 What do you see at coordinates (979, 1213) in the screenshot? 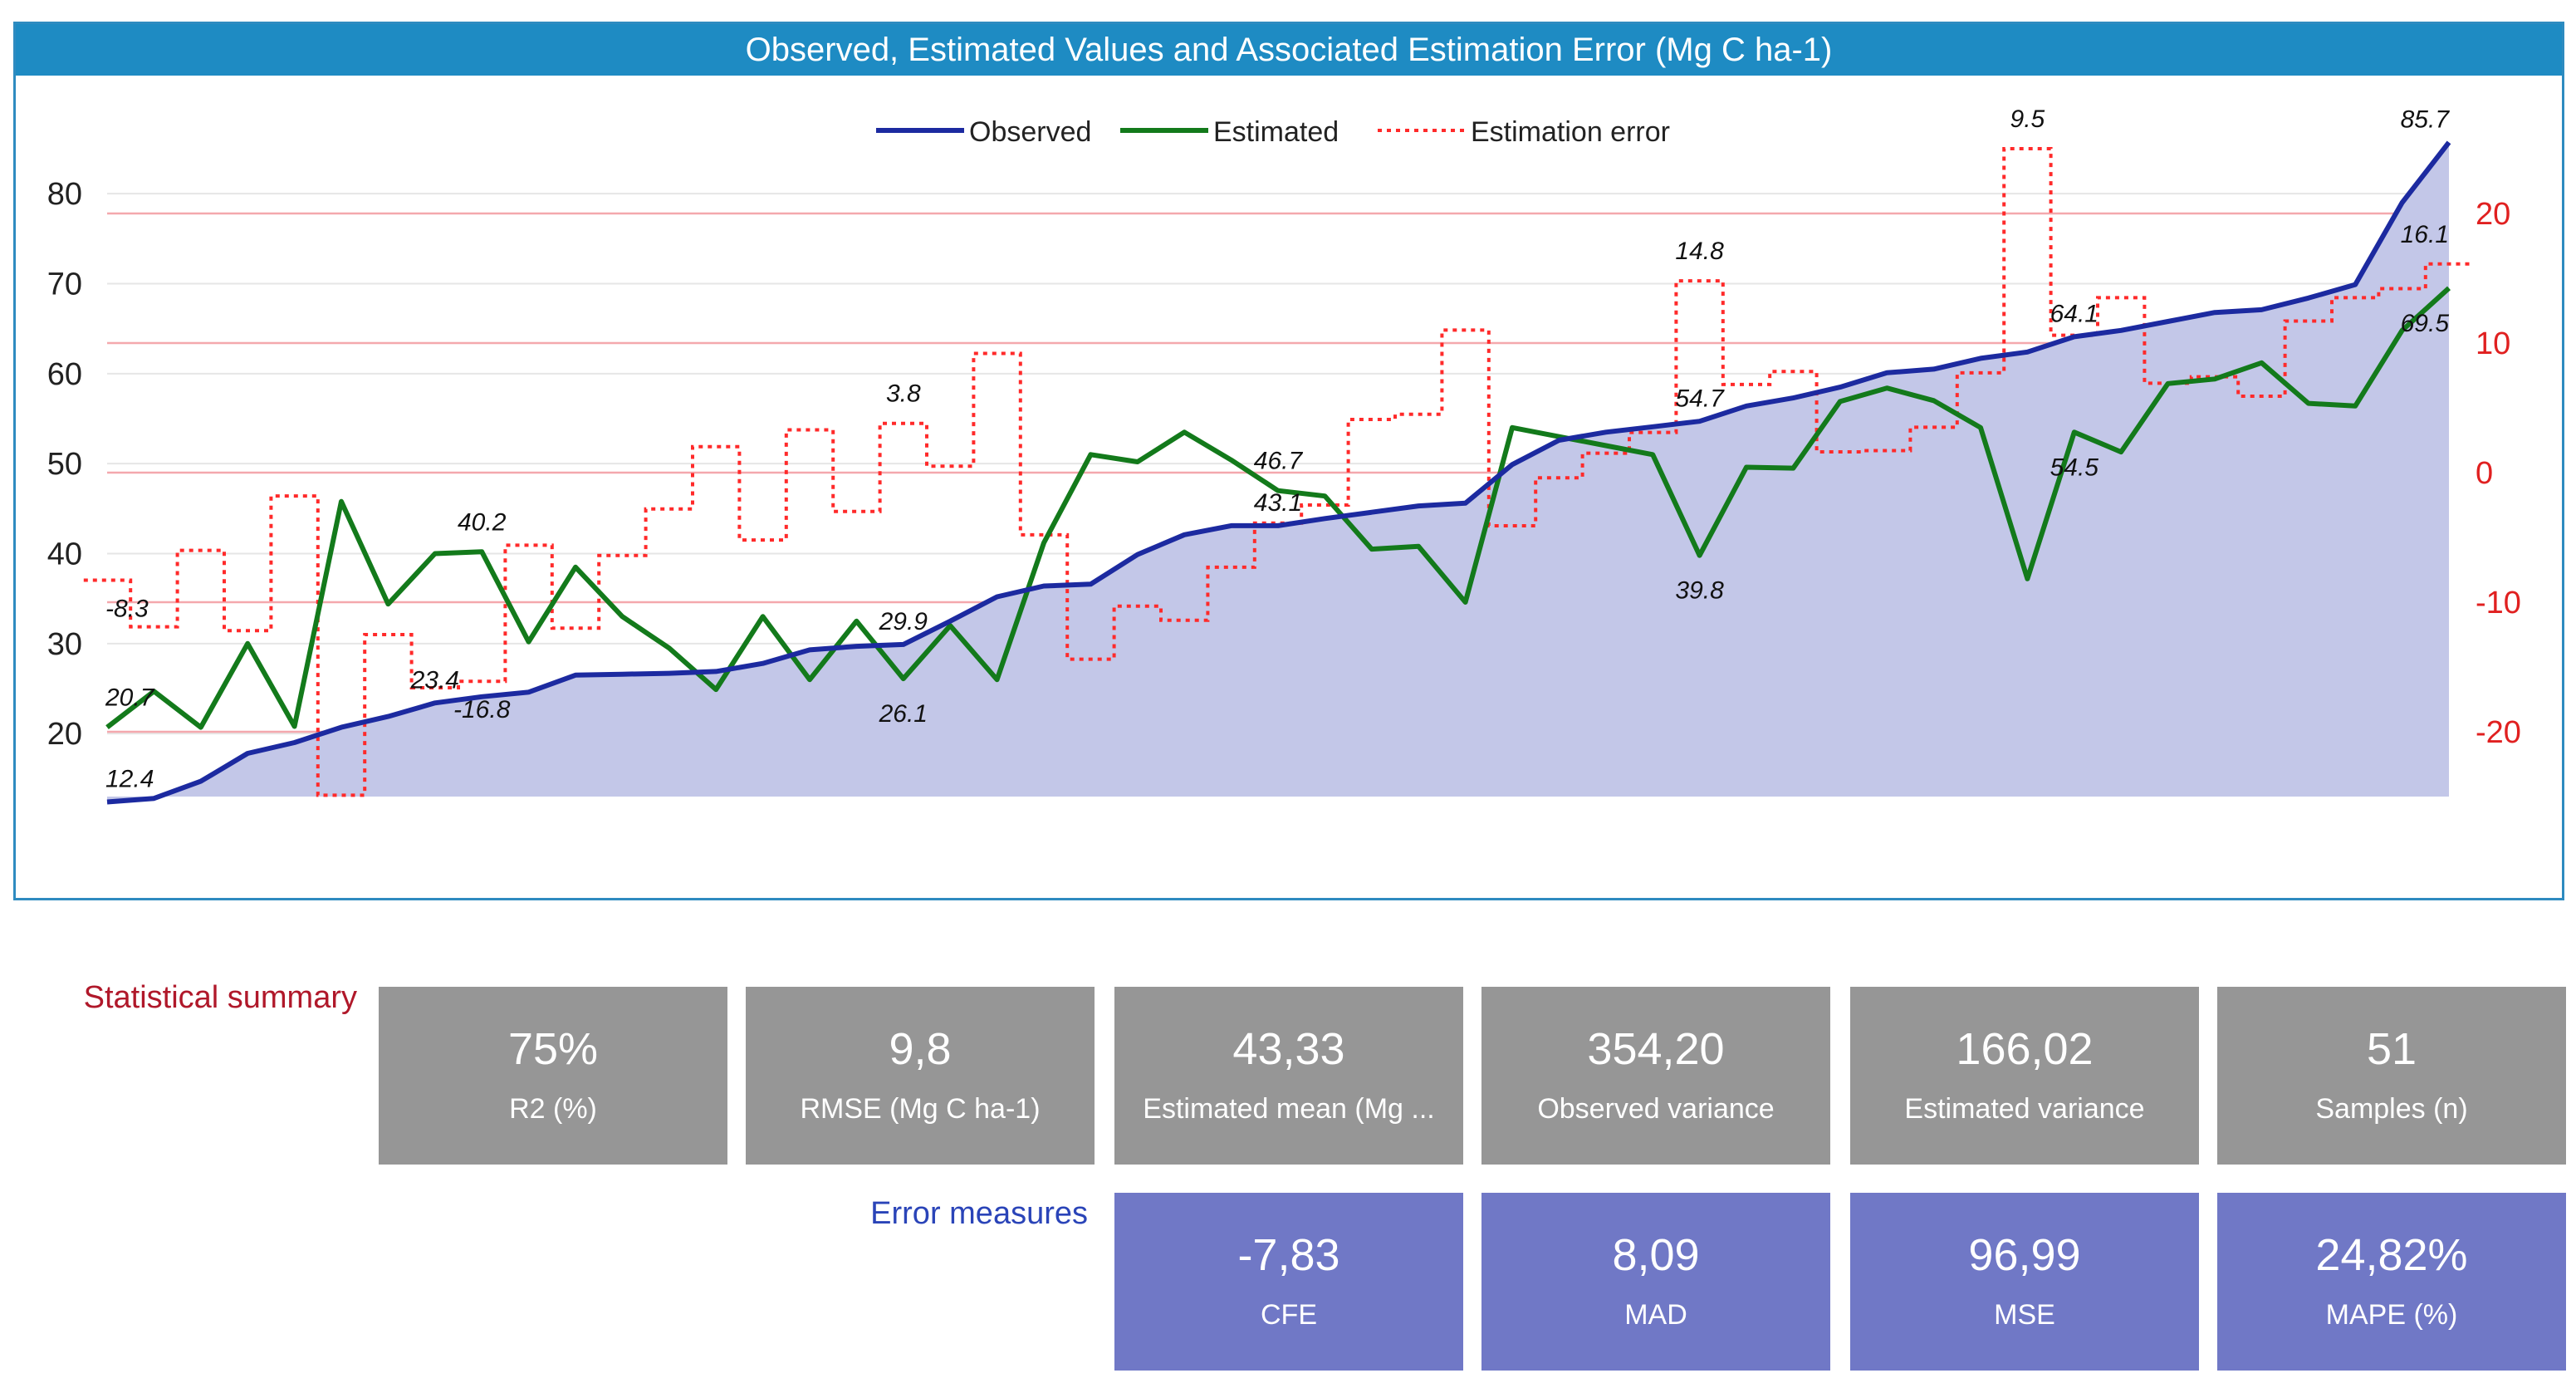
I see `error-measures-label: Error measures` at bounding box center [979, 1213].